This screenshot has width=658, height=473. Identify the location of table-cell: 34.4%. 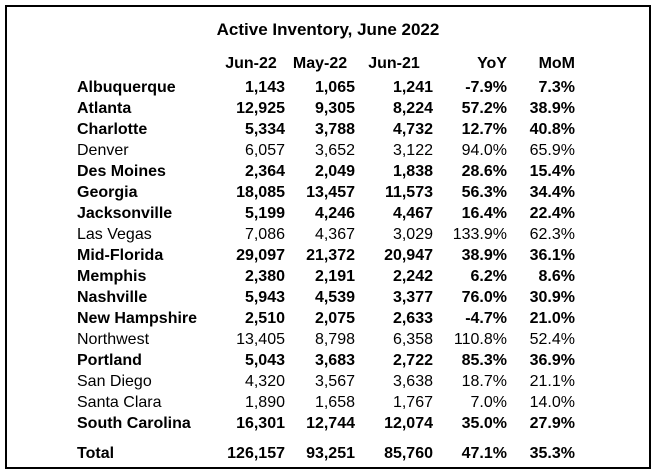
(552, 192).